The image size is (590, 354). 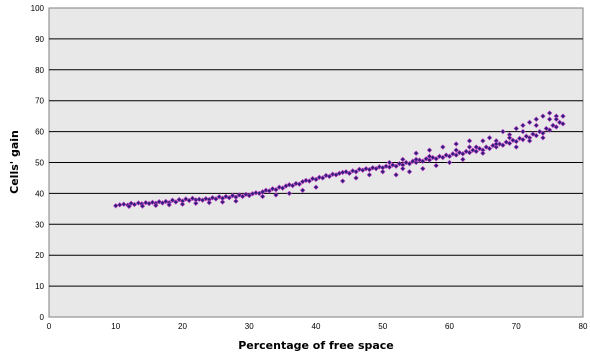 What do you see at coordinates (39, 163) in the screenshot?
I see `y-tick-label: 50` at bounding box center [39, 163].